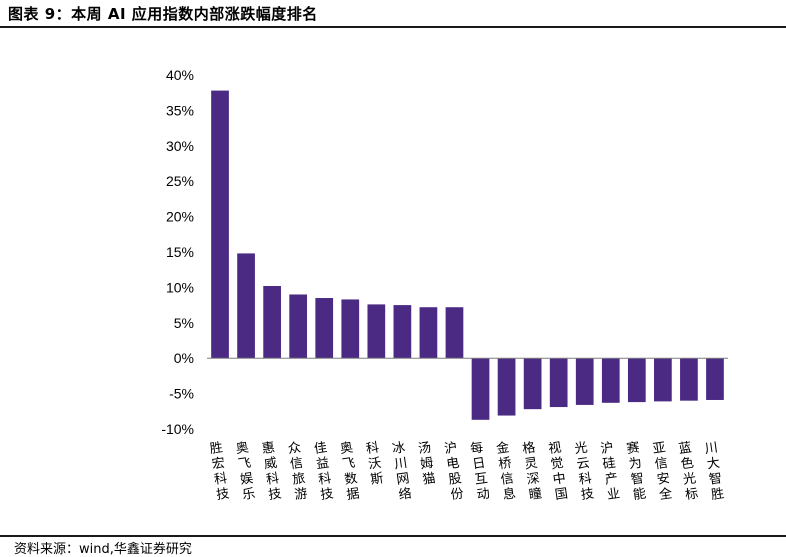 The height and width of the screenshot is (557, 786). I want to click on y-tick-label: -5%, so click(181, 394).